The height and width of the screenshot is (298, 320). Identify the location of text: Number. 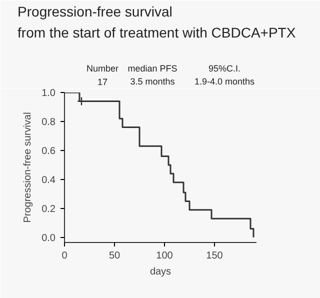
(102, 69).